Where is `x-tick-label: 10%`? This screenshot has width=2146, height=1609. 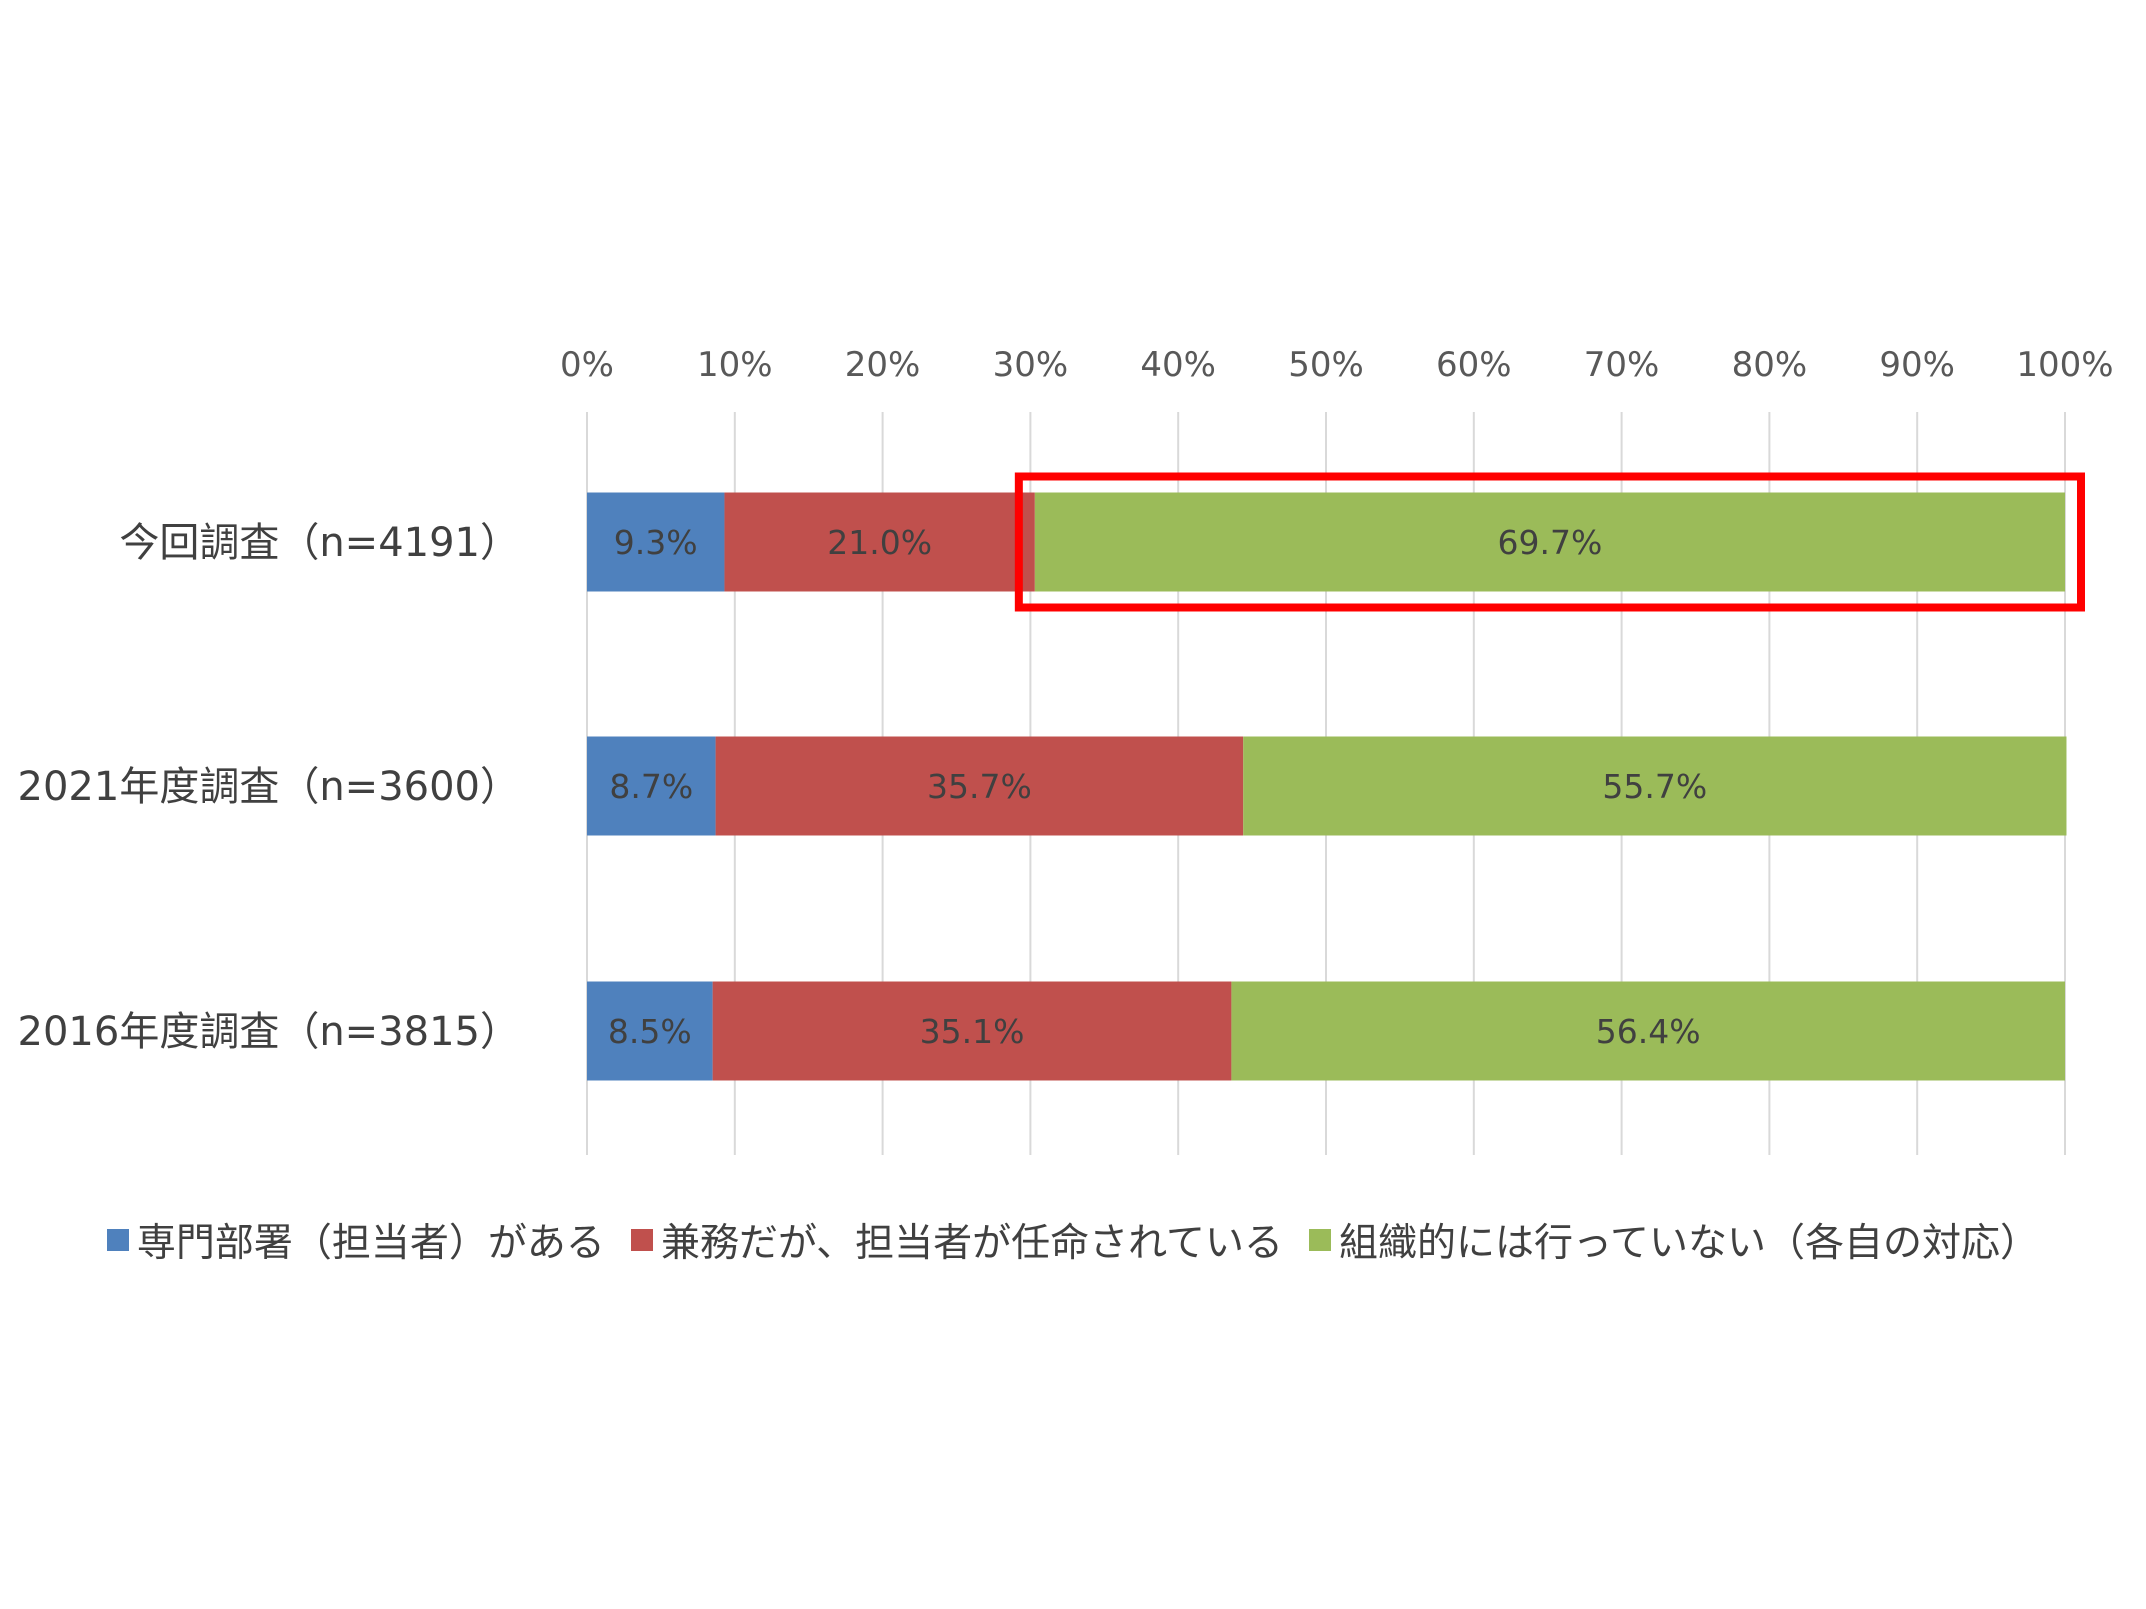 x-tick-label: 10% is located at coordinates (735, 365).